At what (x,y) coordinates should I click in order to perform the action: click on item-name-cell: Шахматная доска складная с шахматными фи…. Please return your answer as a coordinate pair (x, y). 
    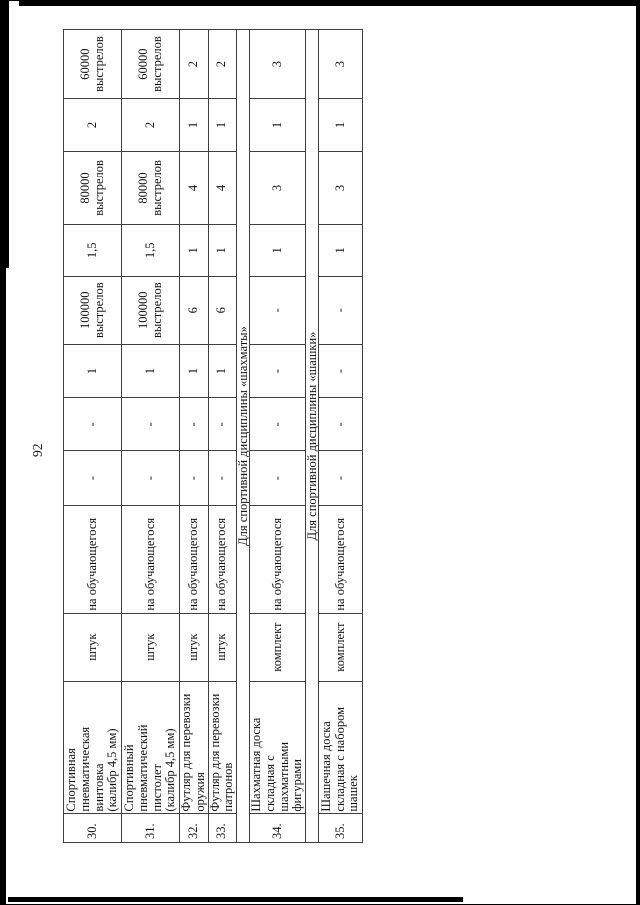
    Looking at the image, I should click on (277, 747).